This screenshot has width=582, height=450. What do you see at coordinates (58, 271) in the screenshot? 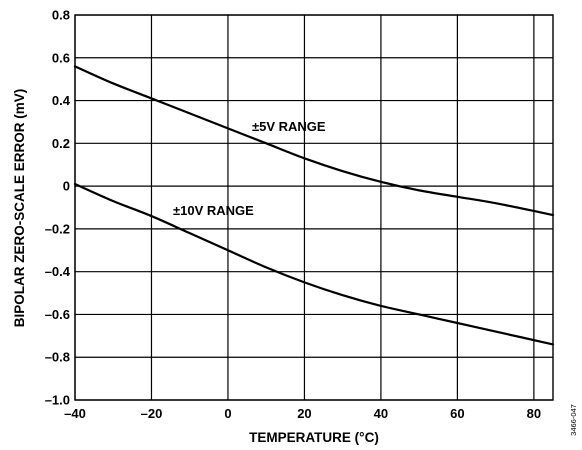
I see `y-tick-label: –0.4` at bounding box center [58, 271].